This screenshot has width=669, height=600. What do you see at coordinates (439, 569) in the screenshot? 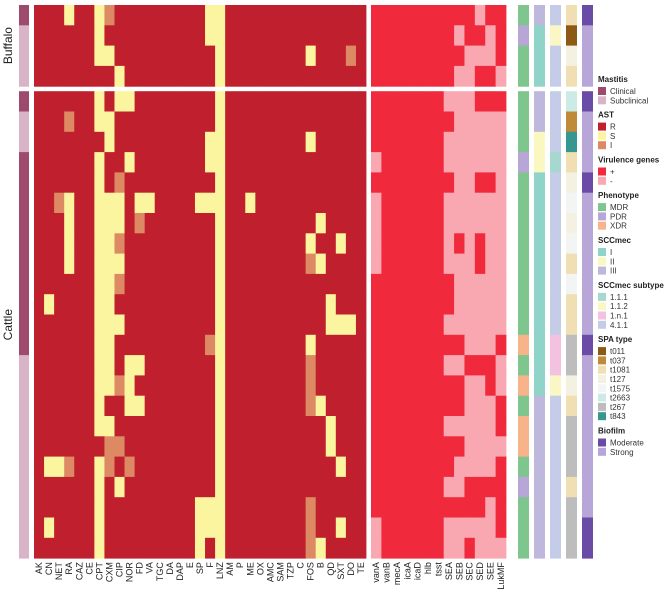
I see `virulence-column-label: tsst` at bounding box center [439, 569].